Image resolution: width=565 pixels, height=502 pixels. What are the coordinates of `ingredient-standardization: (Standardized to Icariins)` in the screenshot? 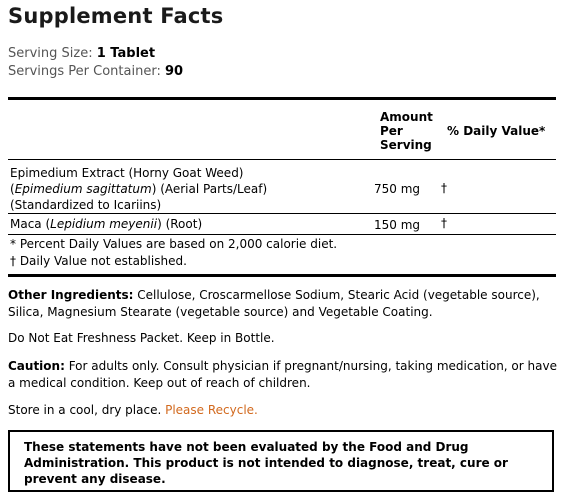 It's located at (86, 205).